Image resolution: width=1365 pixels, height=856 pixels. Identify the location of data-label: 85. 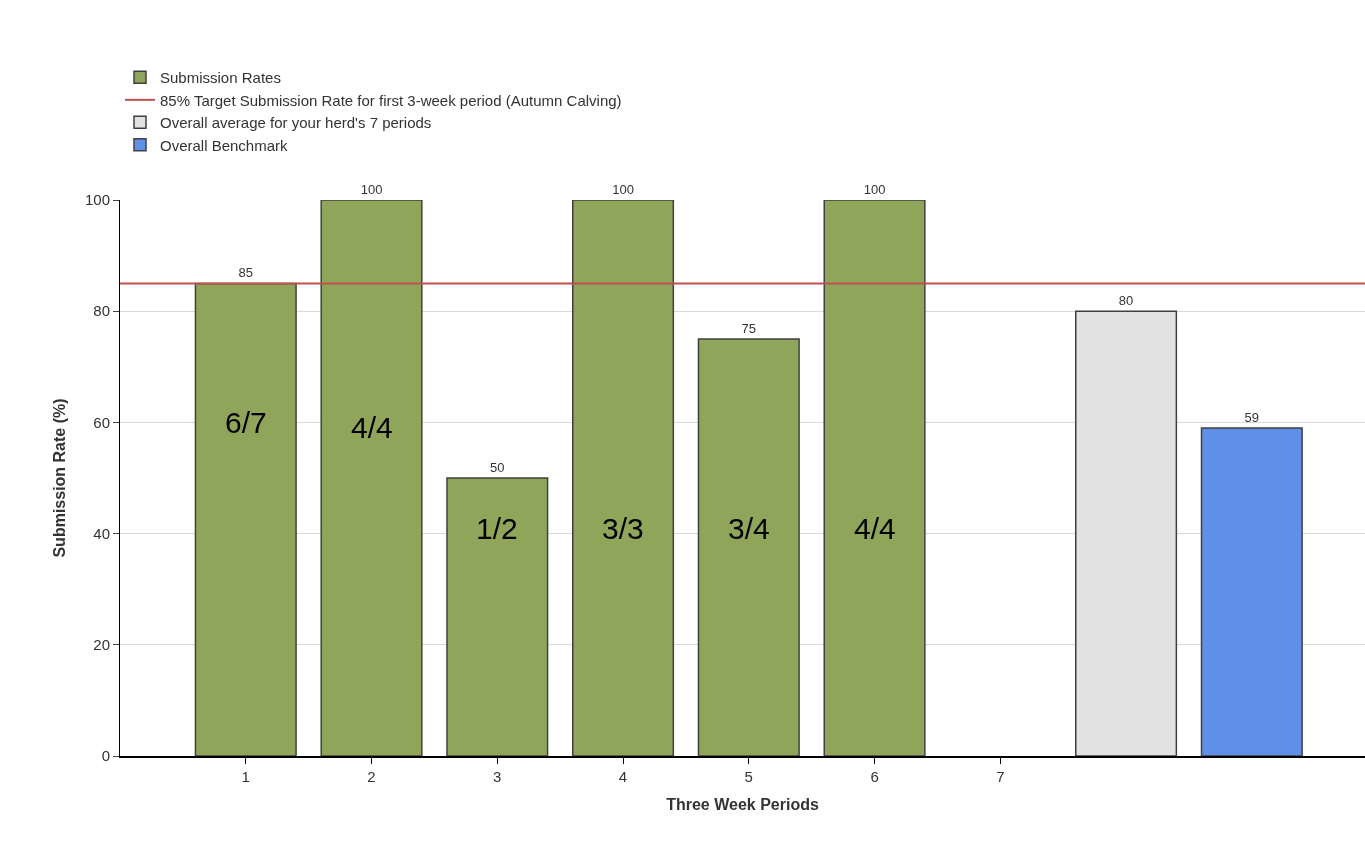
(245, 273).